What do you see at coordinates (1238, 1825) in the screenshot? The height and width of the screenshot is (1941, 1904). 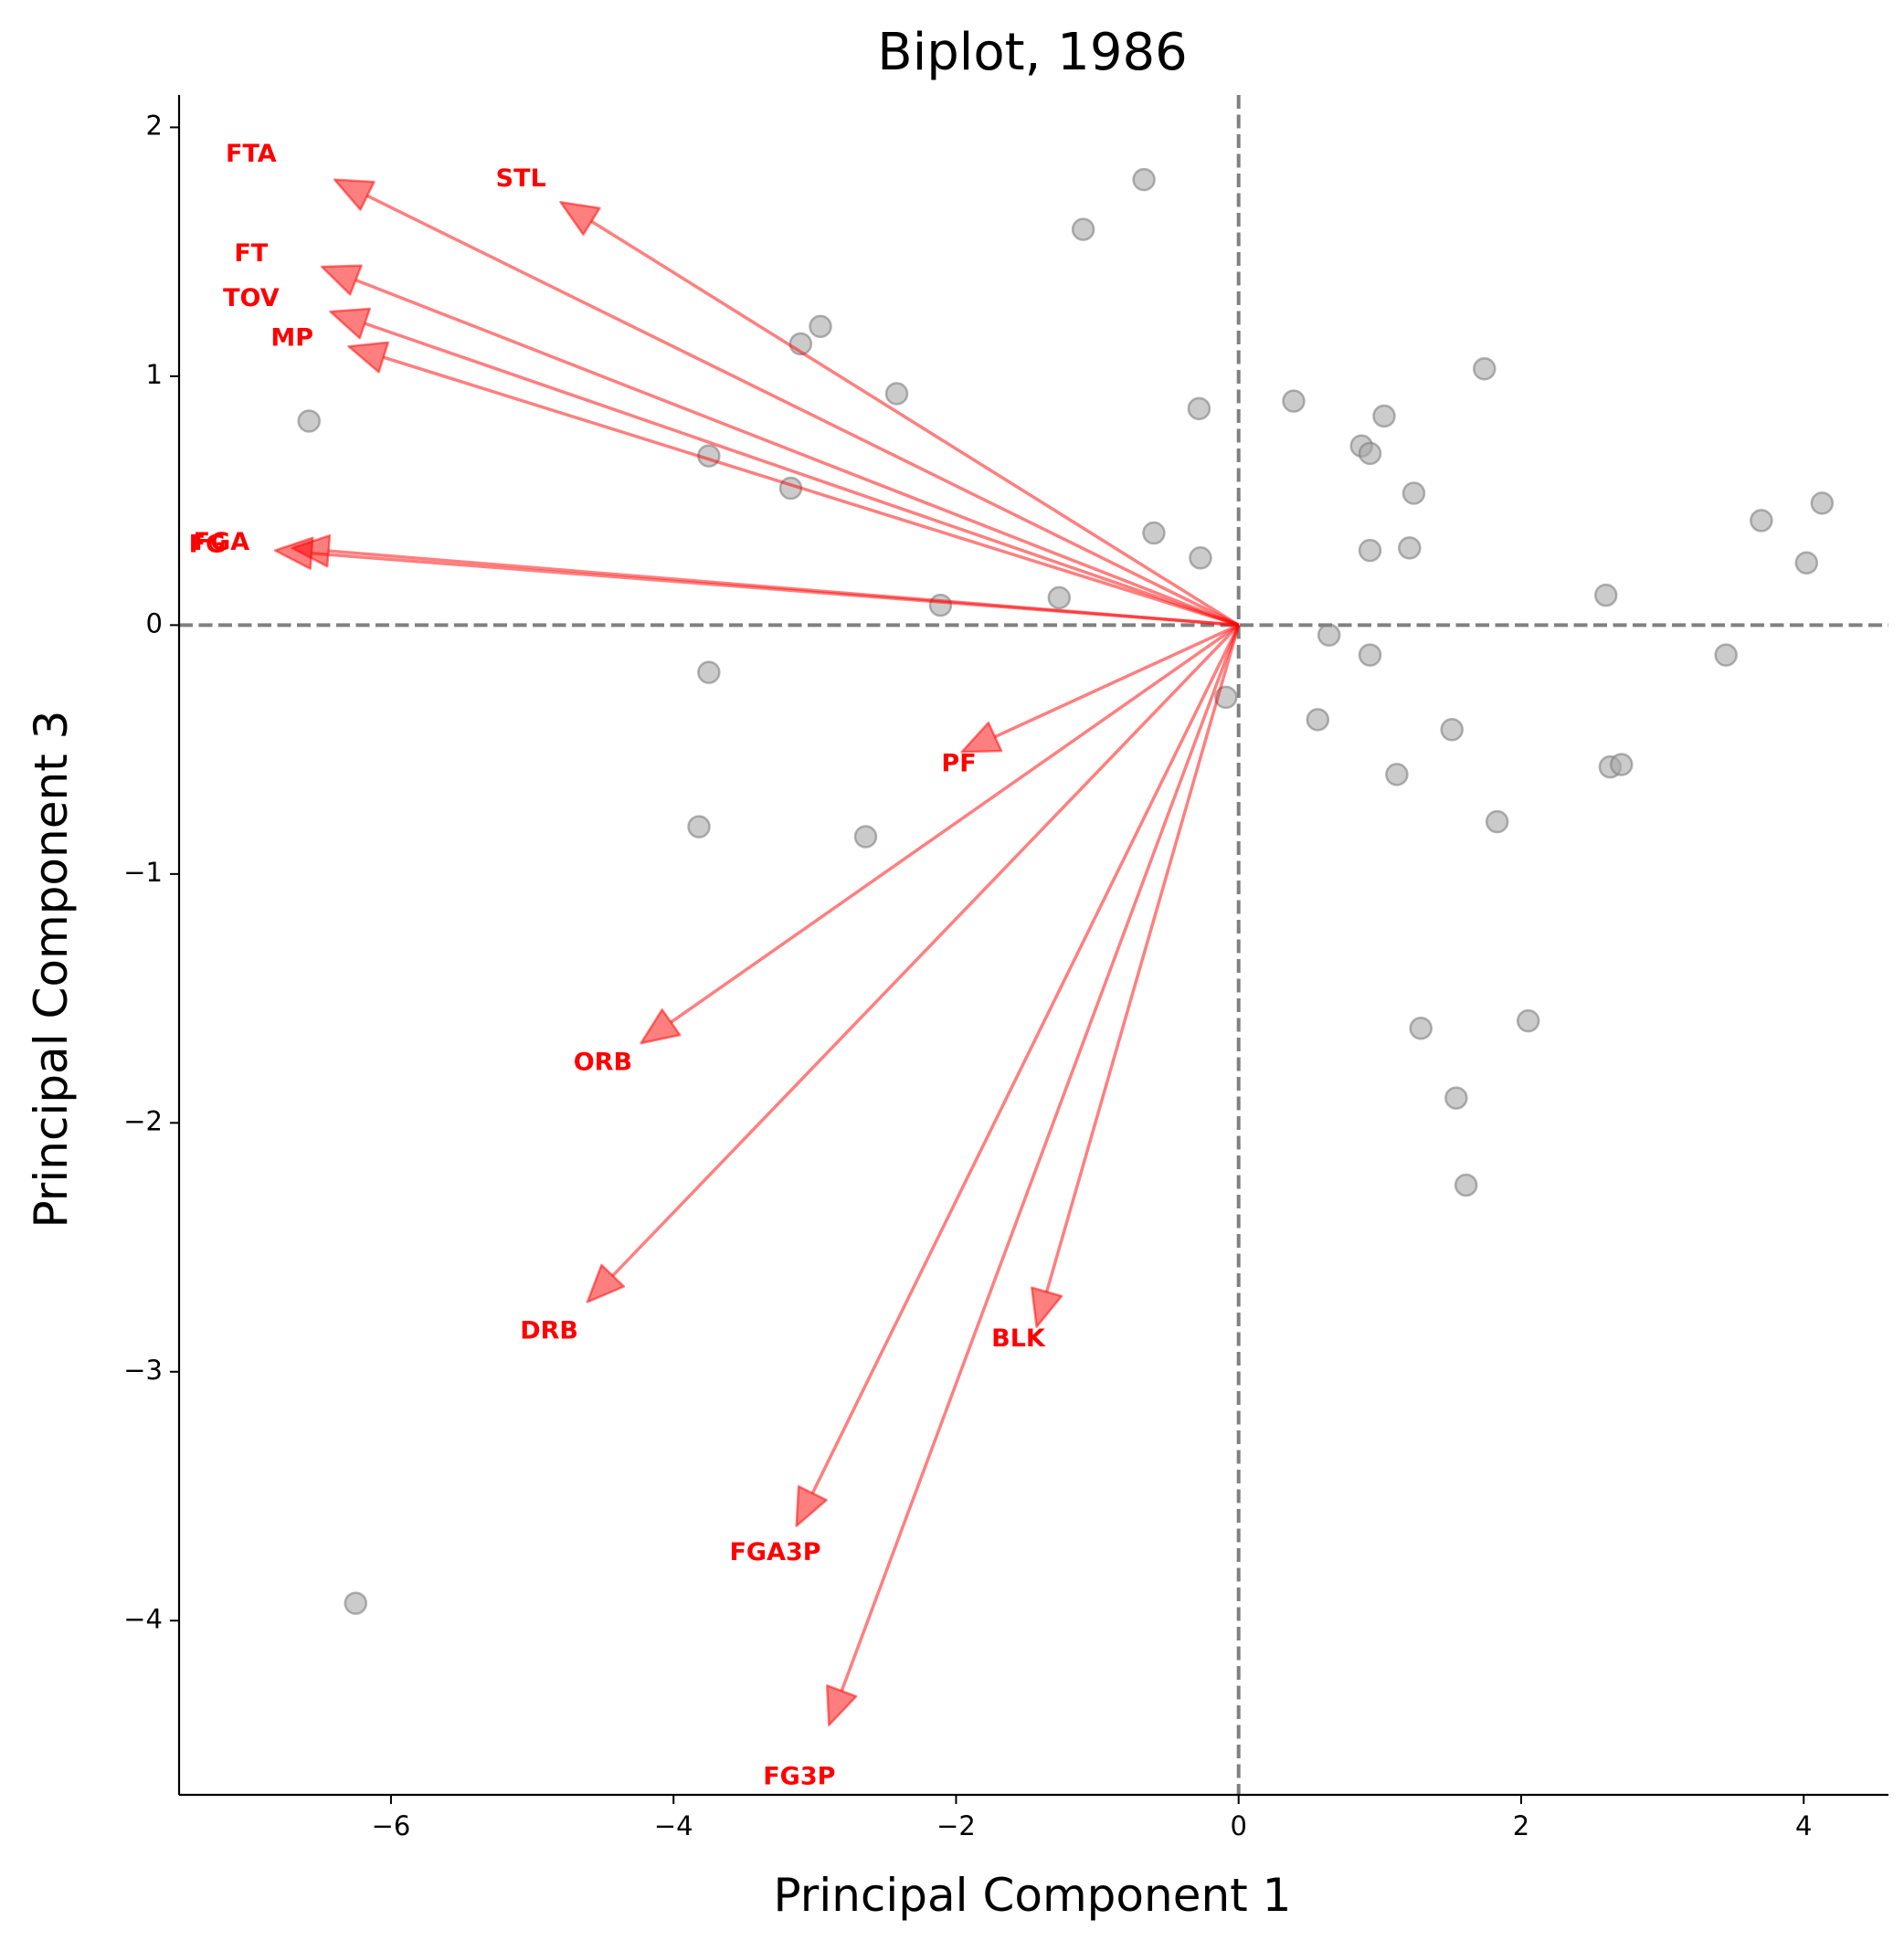 I see `x-tick-label-0: 0` at bounding box center [1238, 1825].